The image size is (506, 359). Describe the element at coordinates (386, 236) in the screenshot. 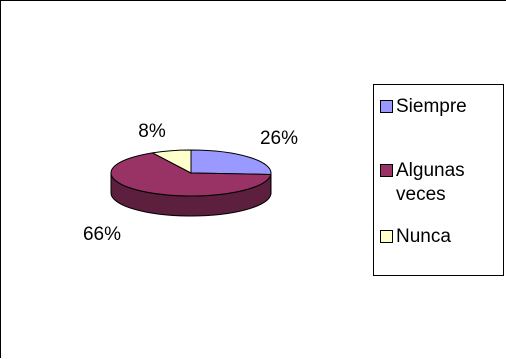

I see `legend-swatch-nunca` at that location.